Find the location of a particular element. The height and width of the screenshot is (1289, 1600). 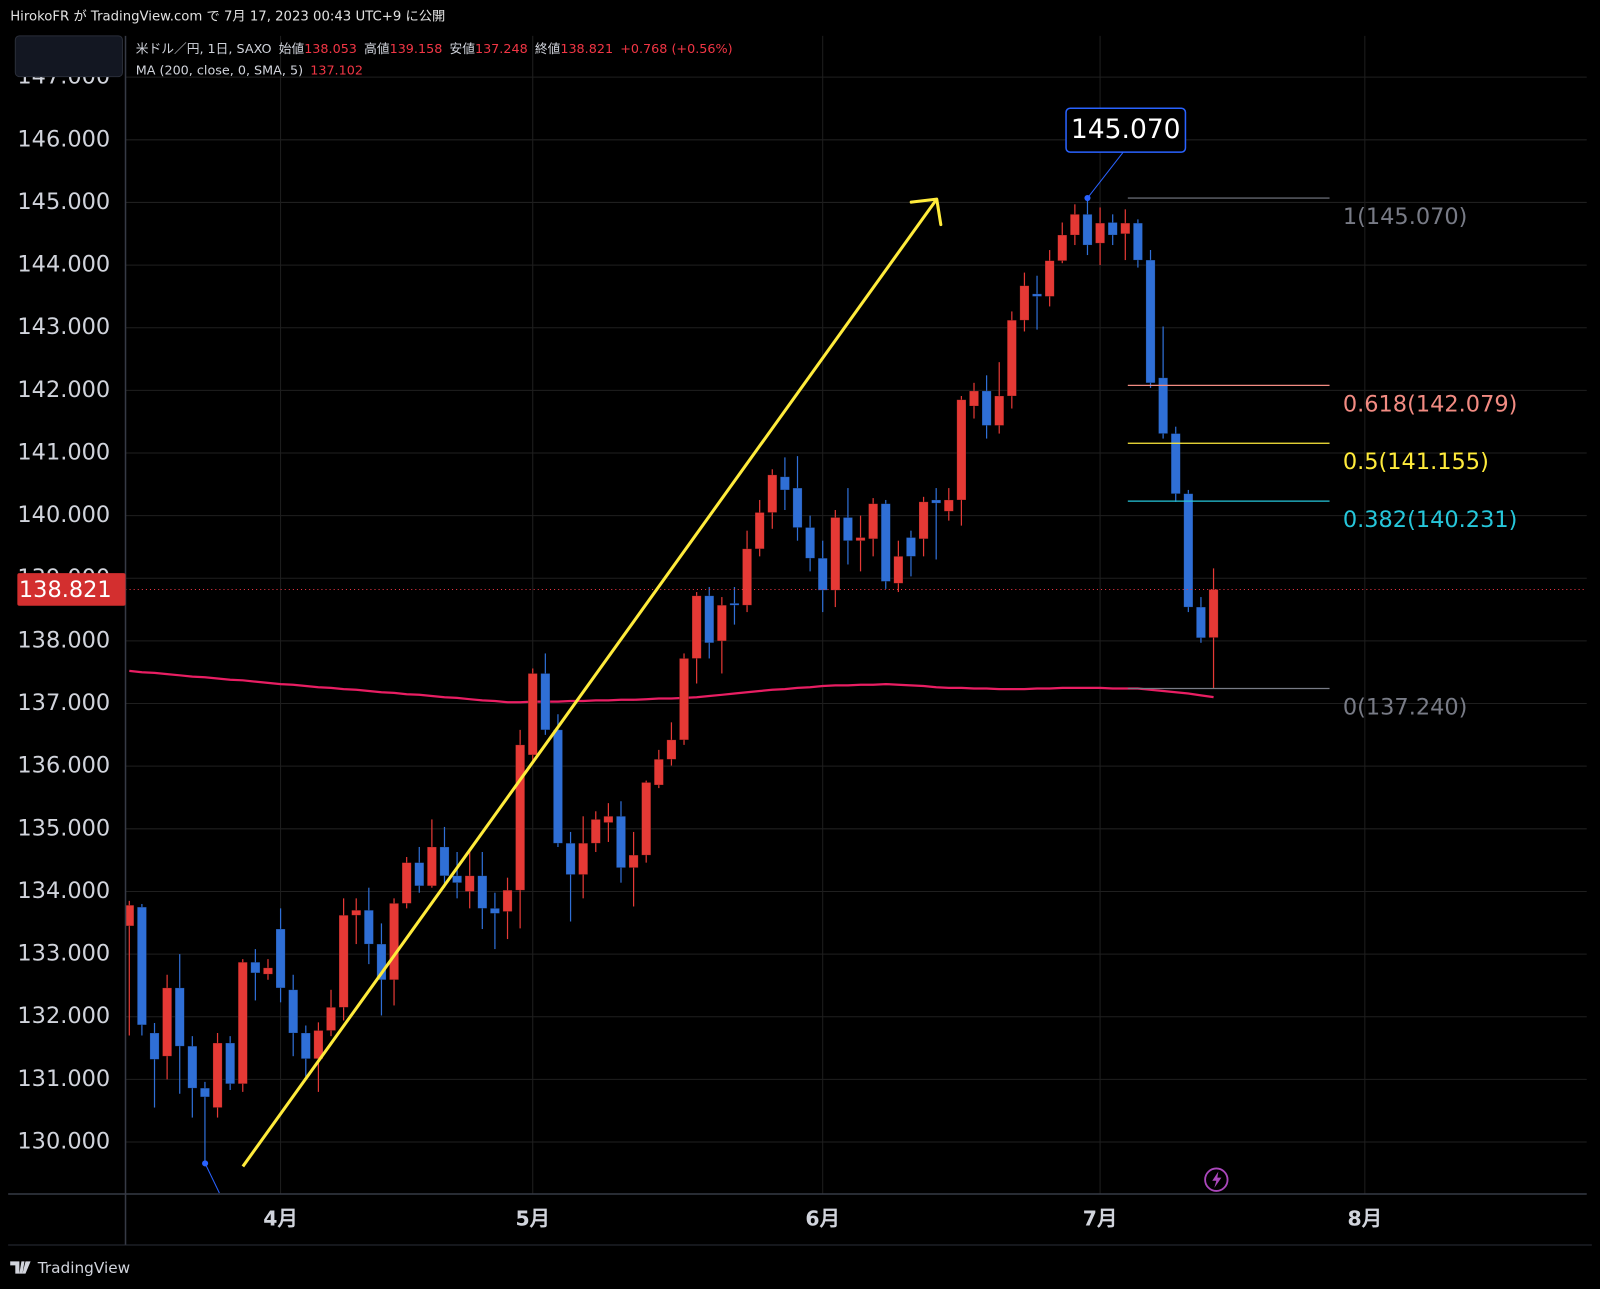

fib-label: 0.382(140.231) is located at coordinates (1430, 520).